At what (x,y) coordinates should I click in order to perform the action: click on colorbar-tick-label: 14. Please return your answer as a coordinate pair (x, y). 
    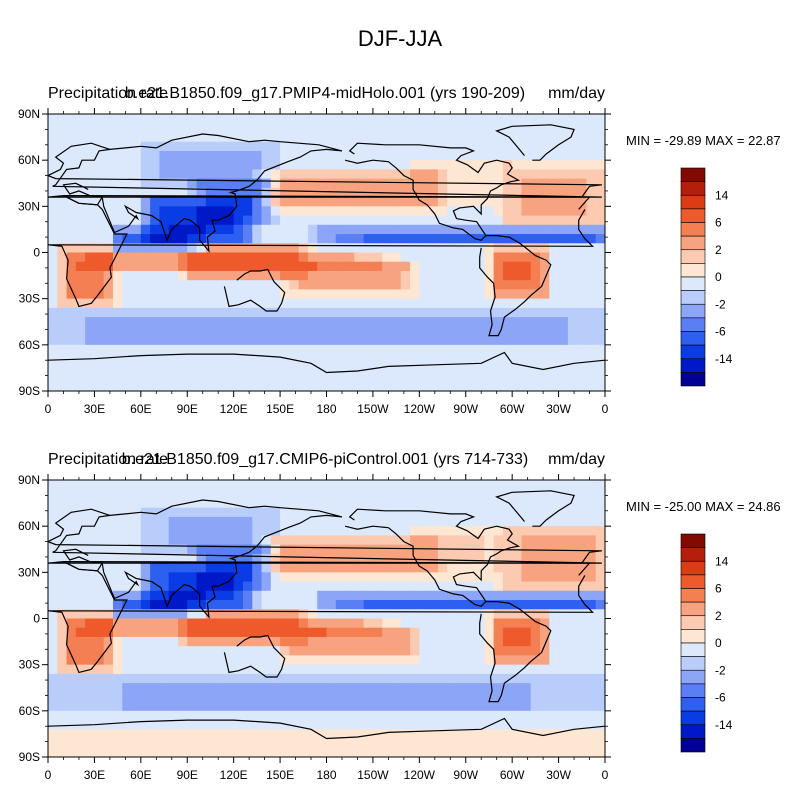
    Looking at the image, I should click on (722, 195).